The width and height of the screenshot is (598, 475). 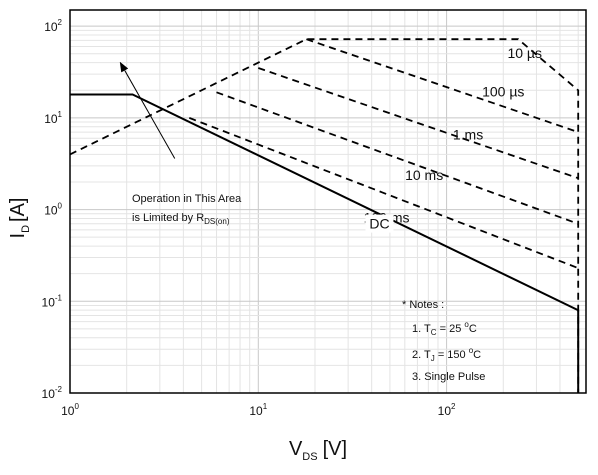 I want to click on annotation-line-2-text: is Limited by R, so click(x=168, y=218).